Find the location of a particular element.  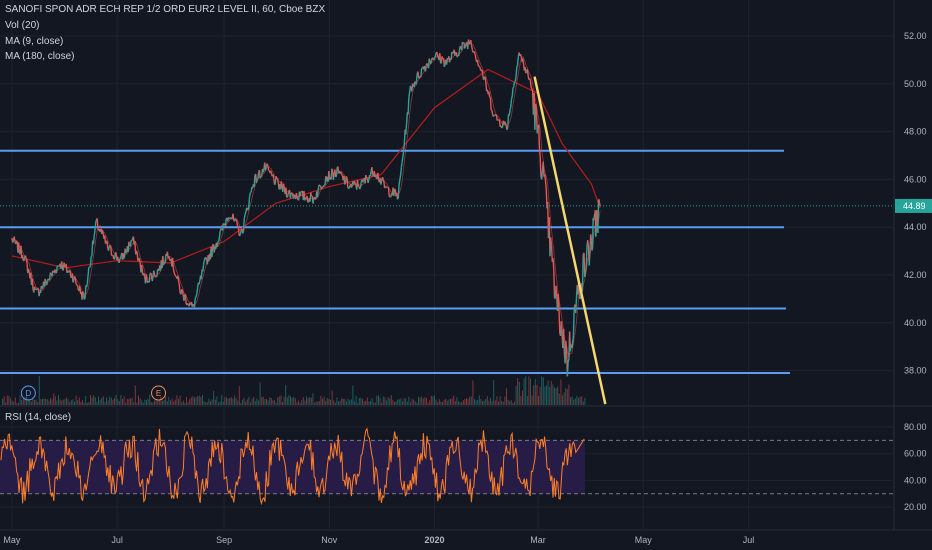

trend-line is located at coordinates (570, 240).